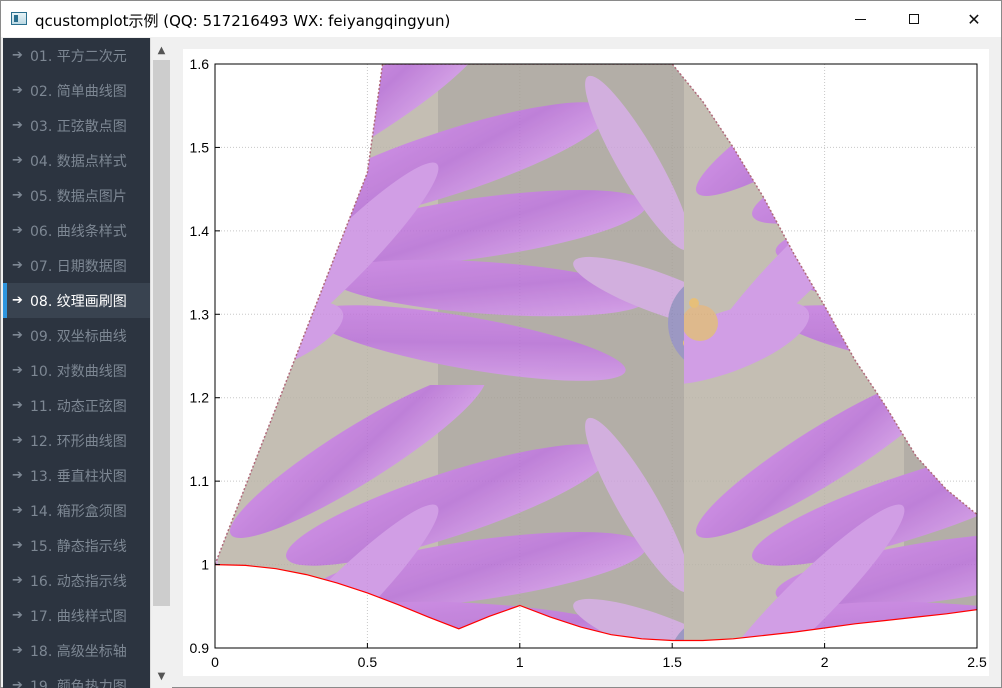 Image resolution: width=1002 pixels, height=688 pixels. I want to click on x-tick-label: 0, so click(215, 662).